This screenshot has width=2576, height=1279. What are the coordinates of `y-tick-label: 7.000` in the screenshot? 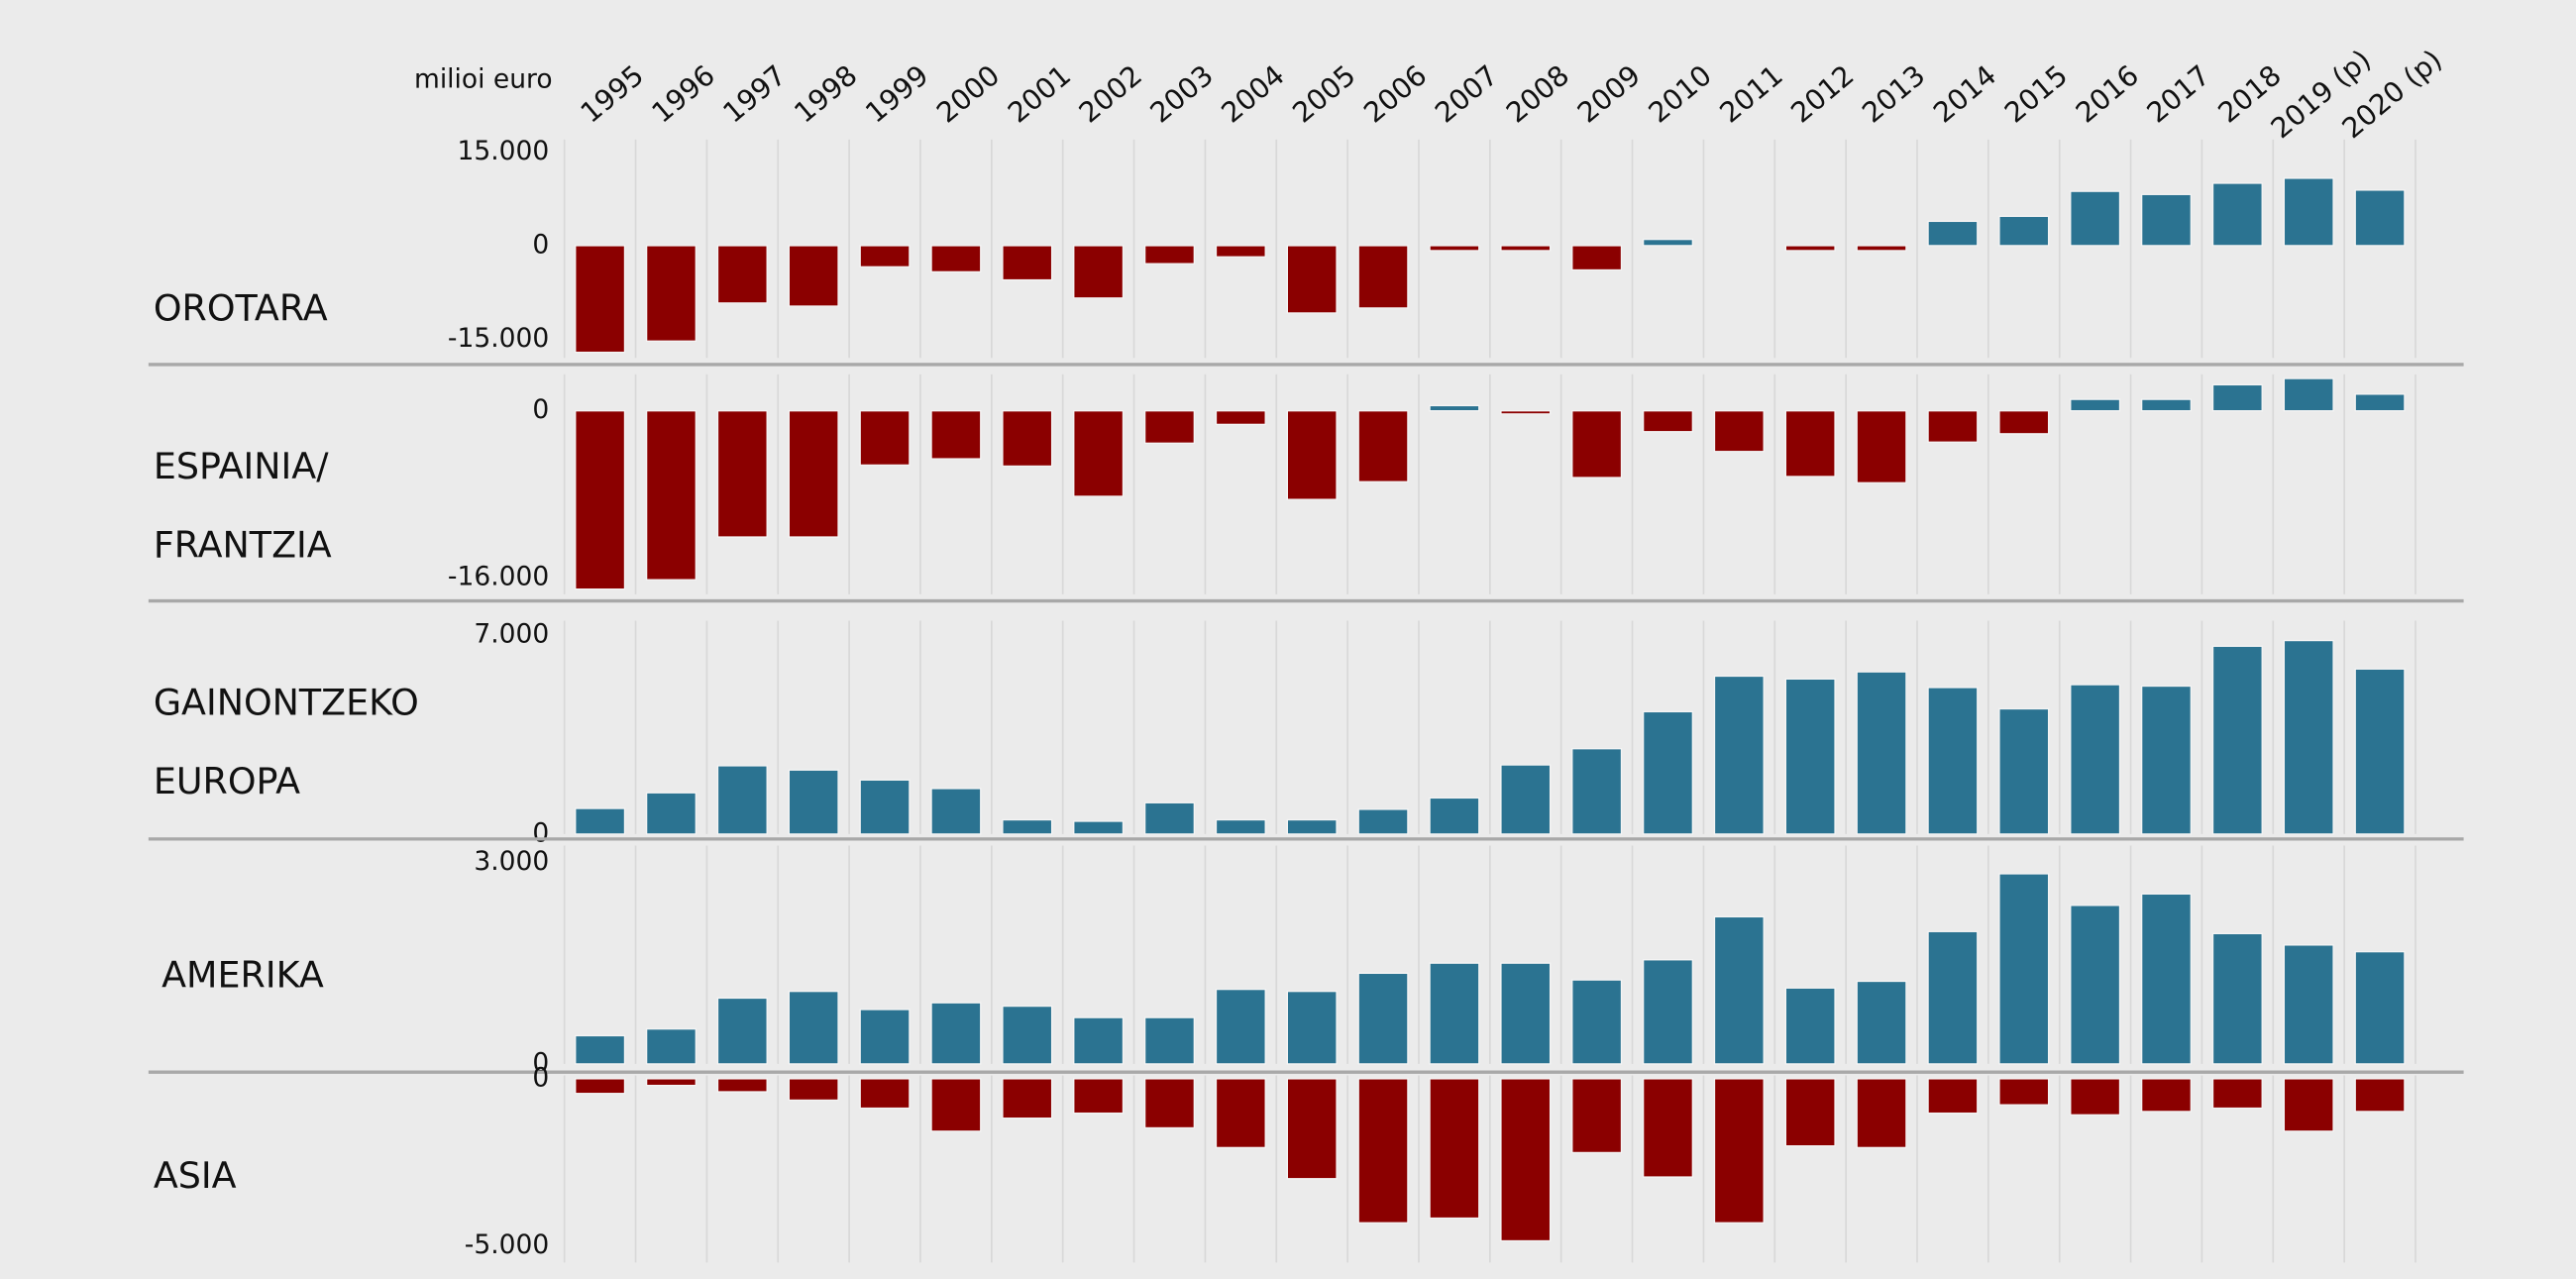 It's located at (511, 633).